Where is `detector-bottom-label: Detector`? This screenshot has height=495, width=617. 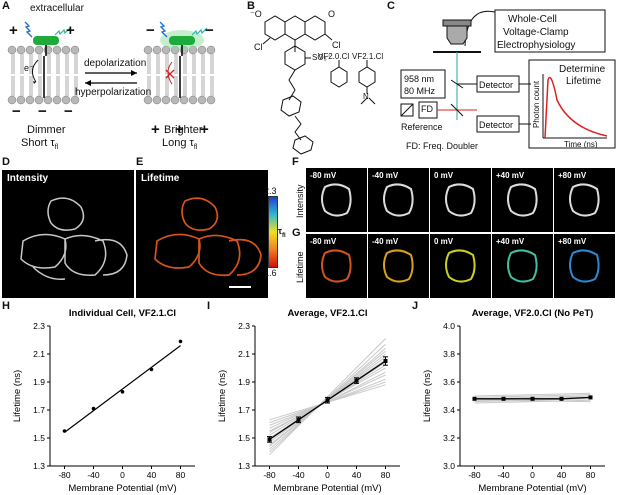 detector-bottom-label: Detector is located at coordinates (496, 125).